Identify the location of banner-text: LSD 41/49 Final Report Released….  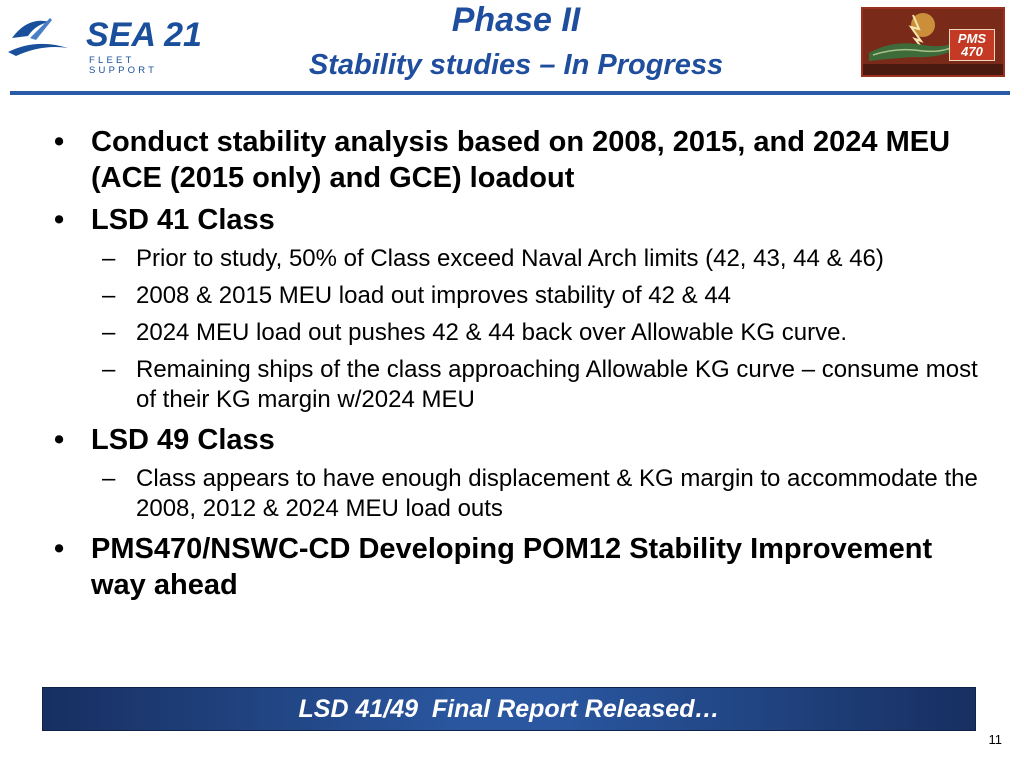
(509, 709).